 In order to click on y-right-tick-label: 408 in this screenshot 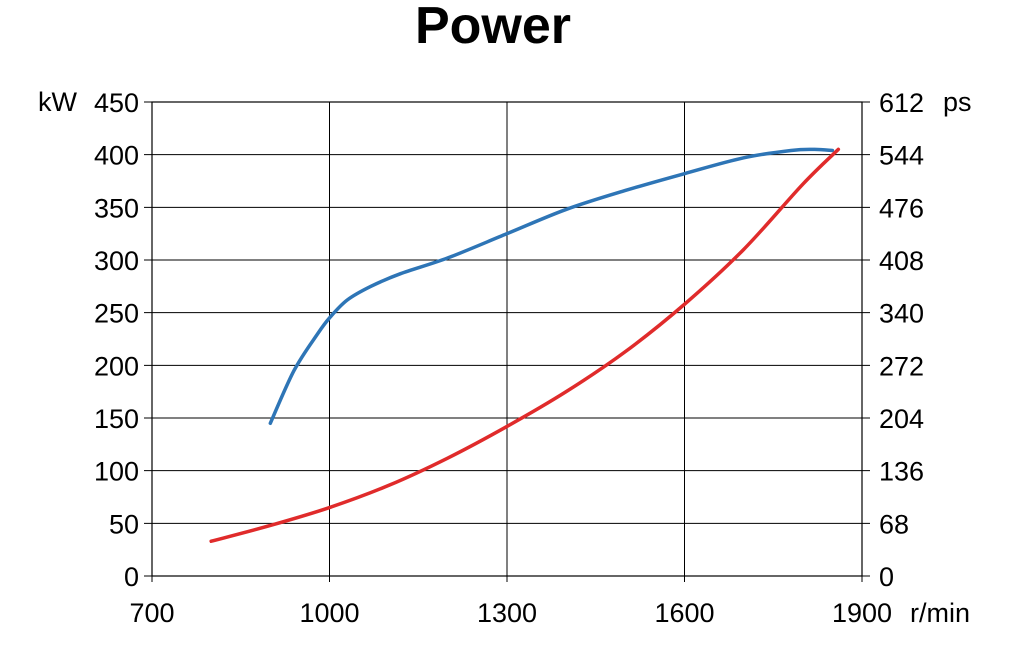, I will do `click(901, 261)`.